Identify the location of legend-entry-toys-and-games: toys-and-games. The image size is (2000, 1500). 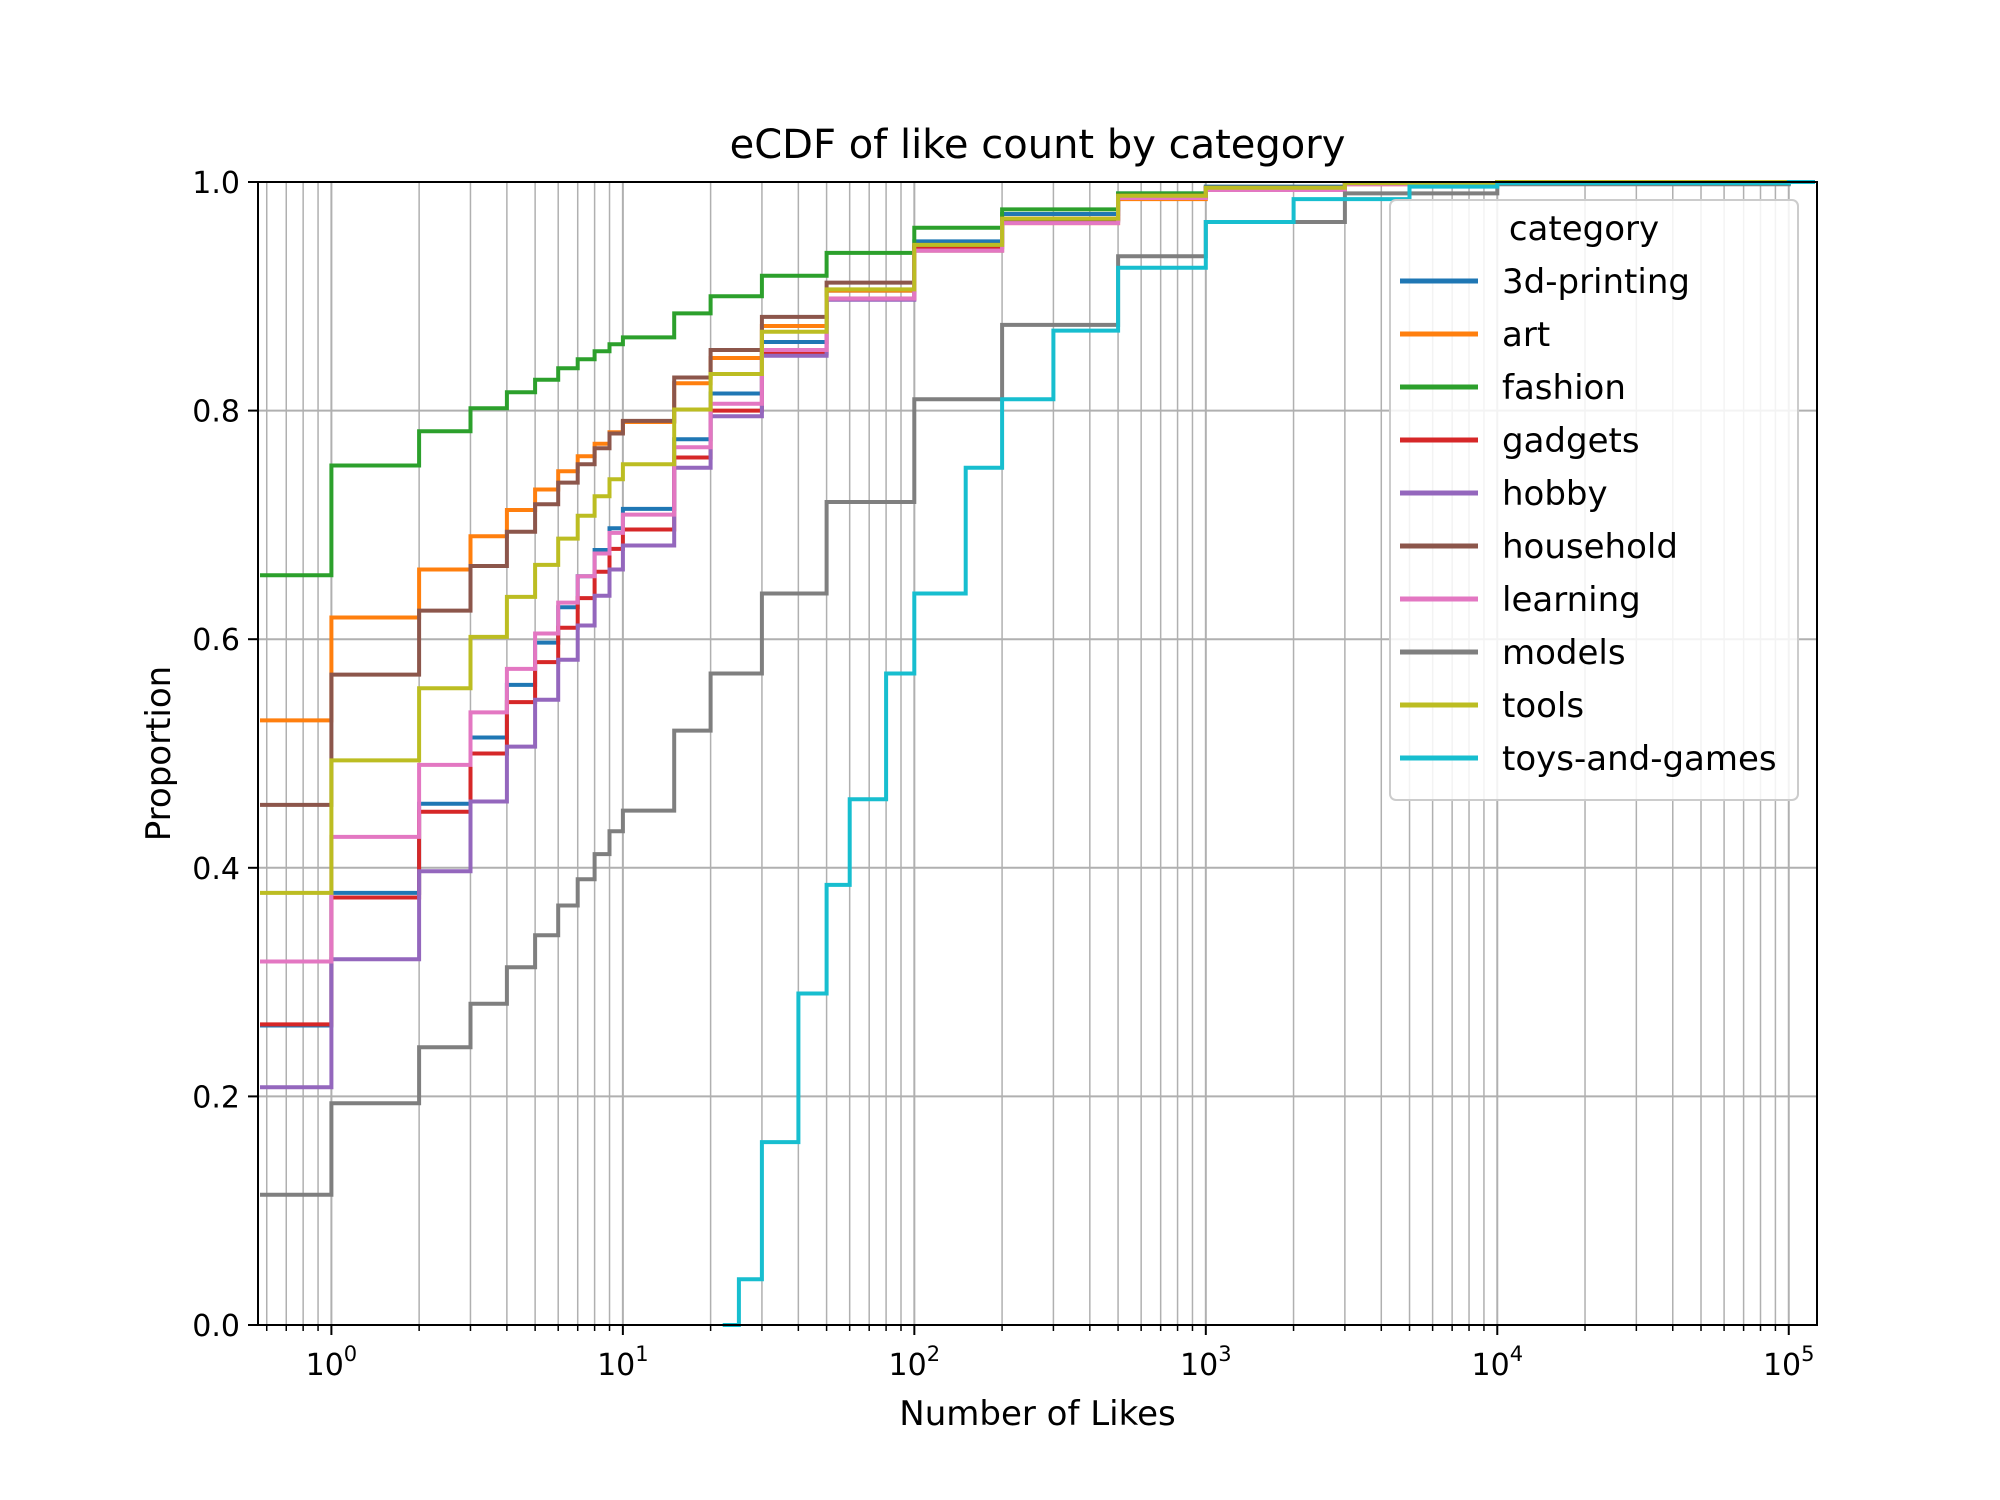
(1639, 759).